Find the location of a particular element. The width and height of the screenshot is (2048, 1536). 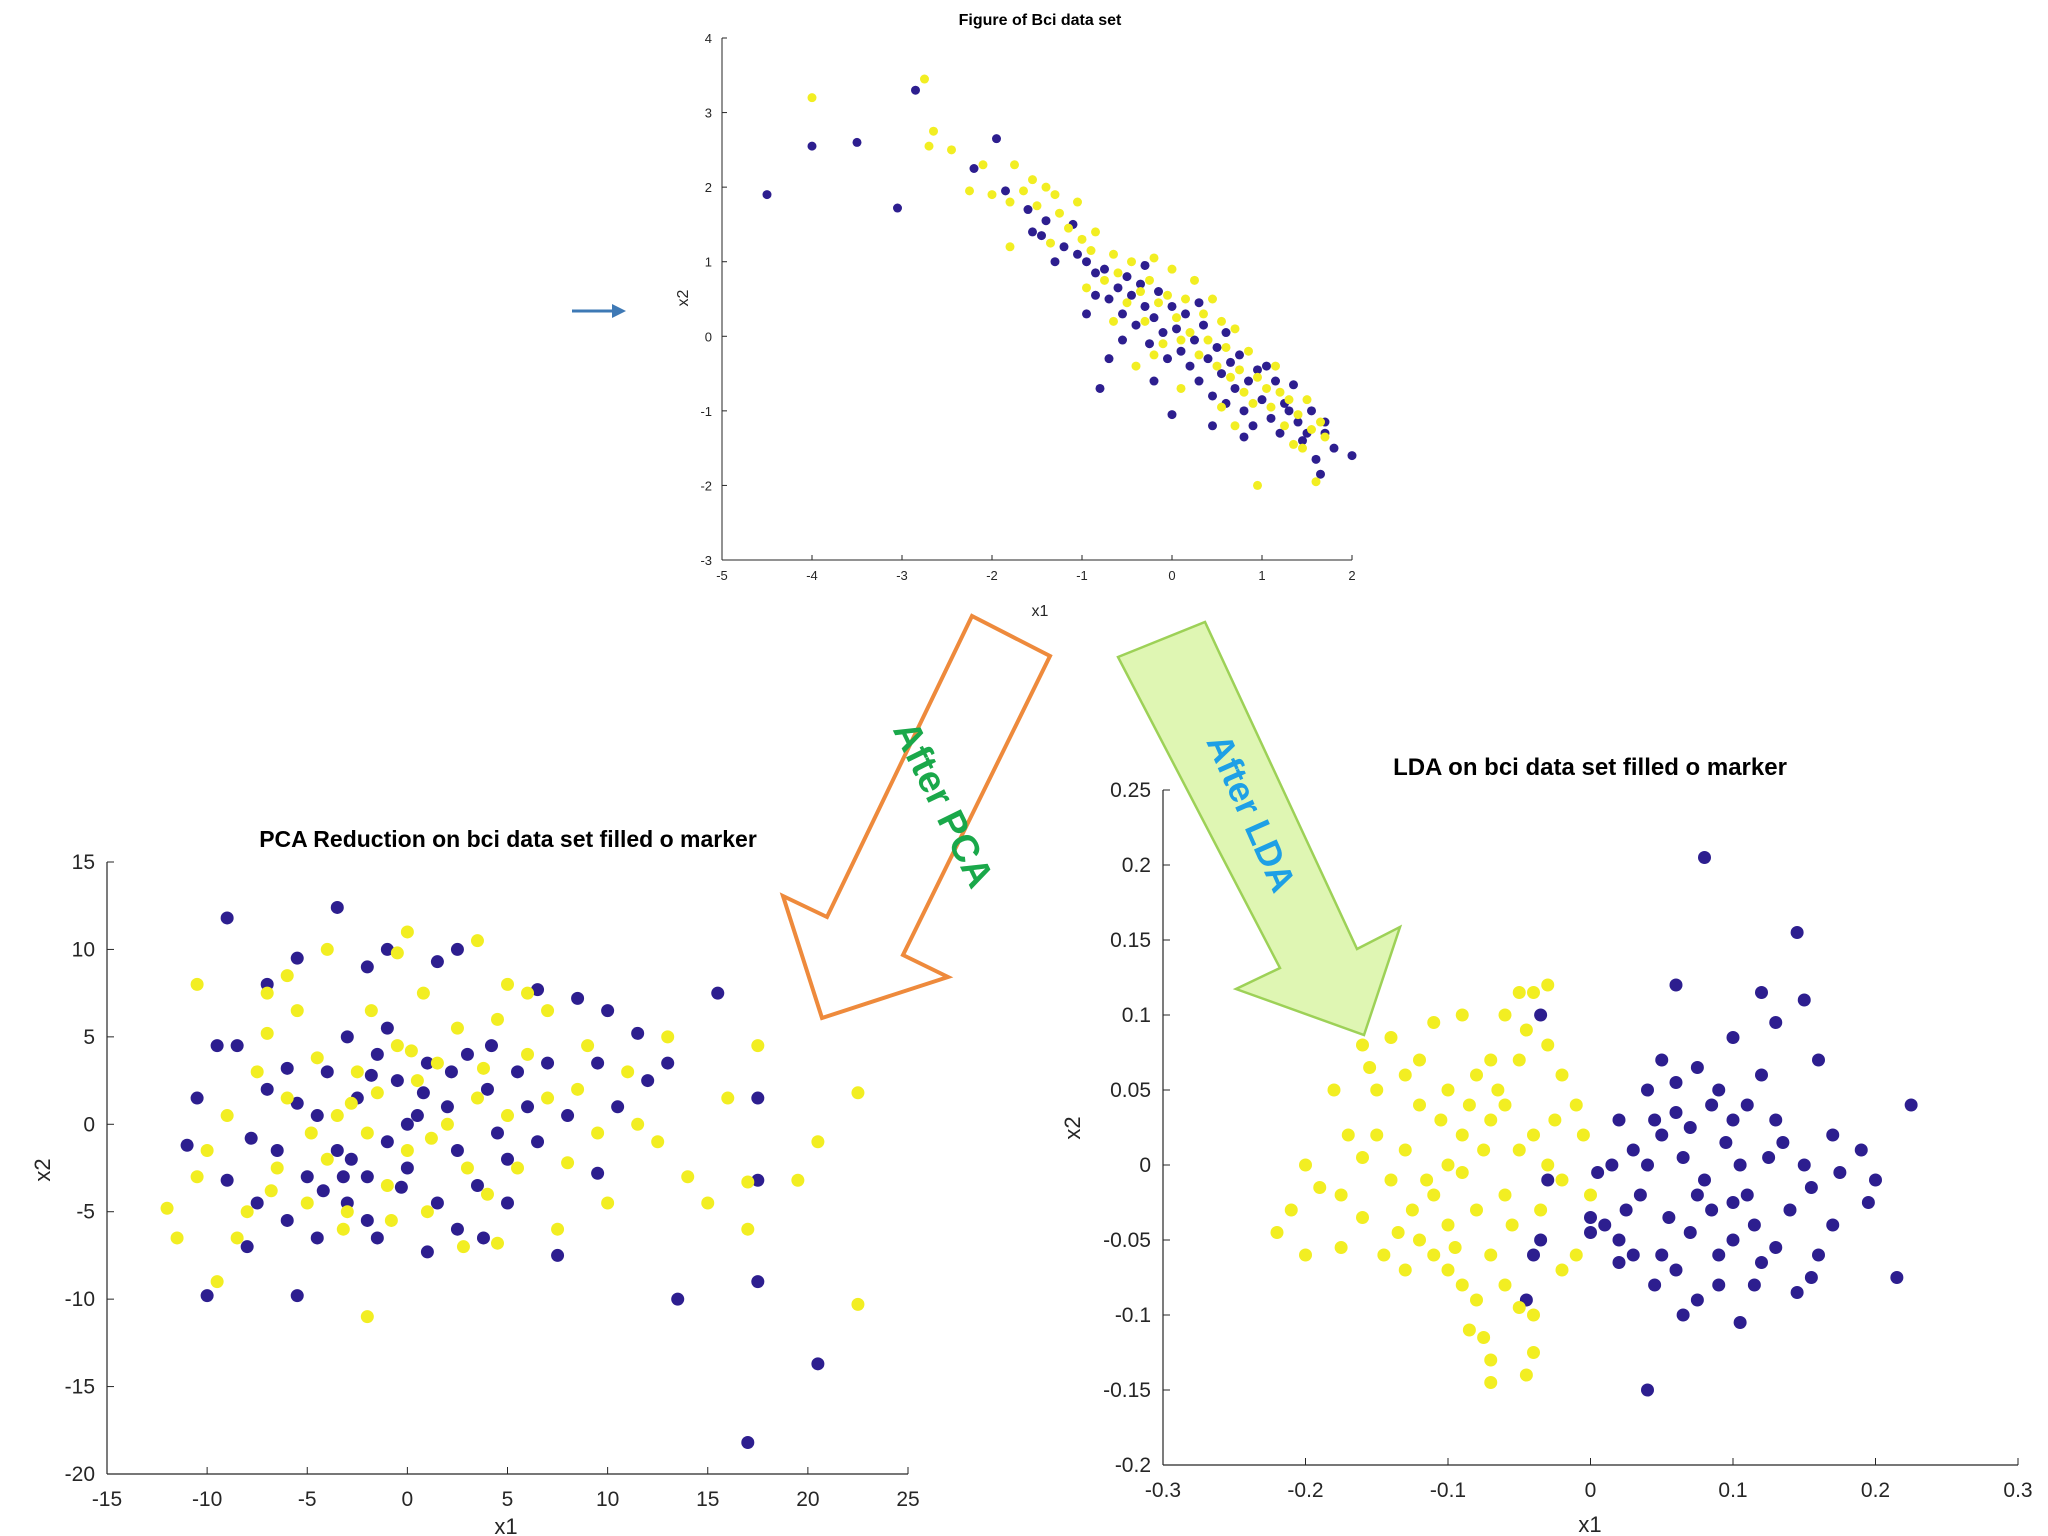

pca-x-tick-label: 0 is located at coordinates (408, 1499).